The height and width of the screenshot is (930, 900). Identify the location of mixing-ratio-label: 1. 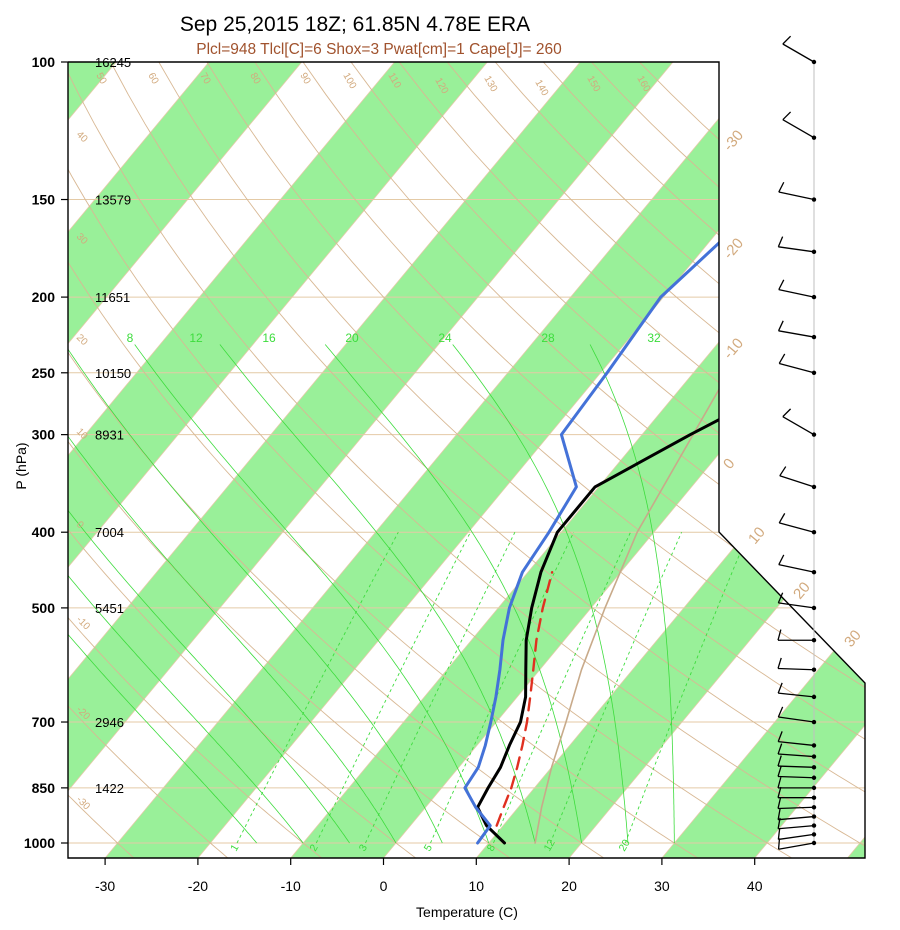
(234, 847).